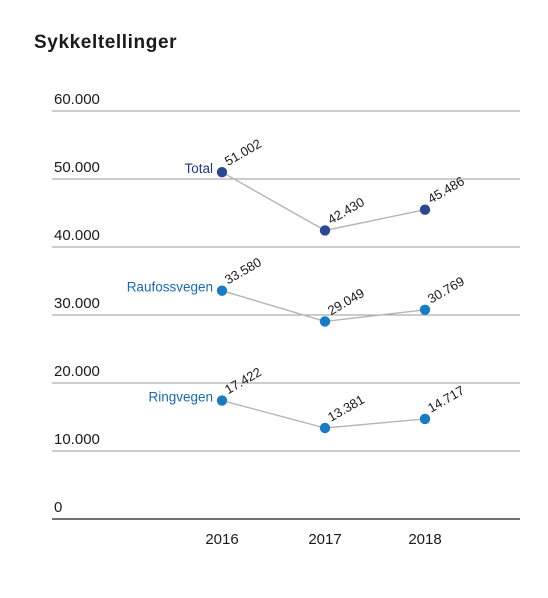 Image resolution: width=548 pixels, height=598 pixels. I want to click on x-tick-label: 2016, so click(221, 539).